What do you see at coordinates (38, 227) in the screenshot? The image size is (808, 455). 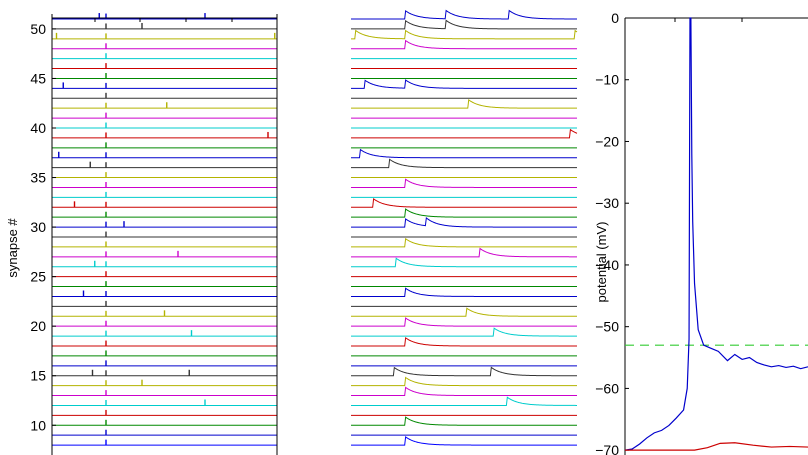 I see `raster-y-tick-label: 30` at bounding box center [38, 227].